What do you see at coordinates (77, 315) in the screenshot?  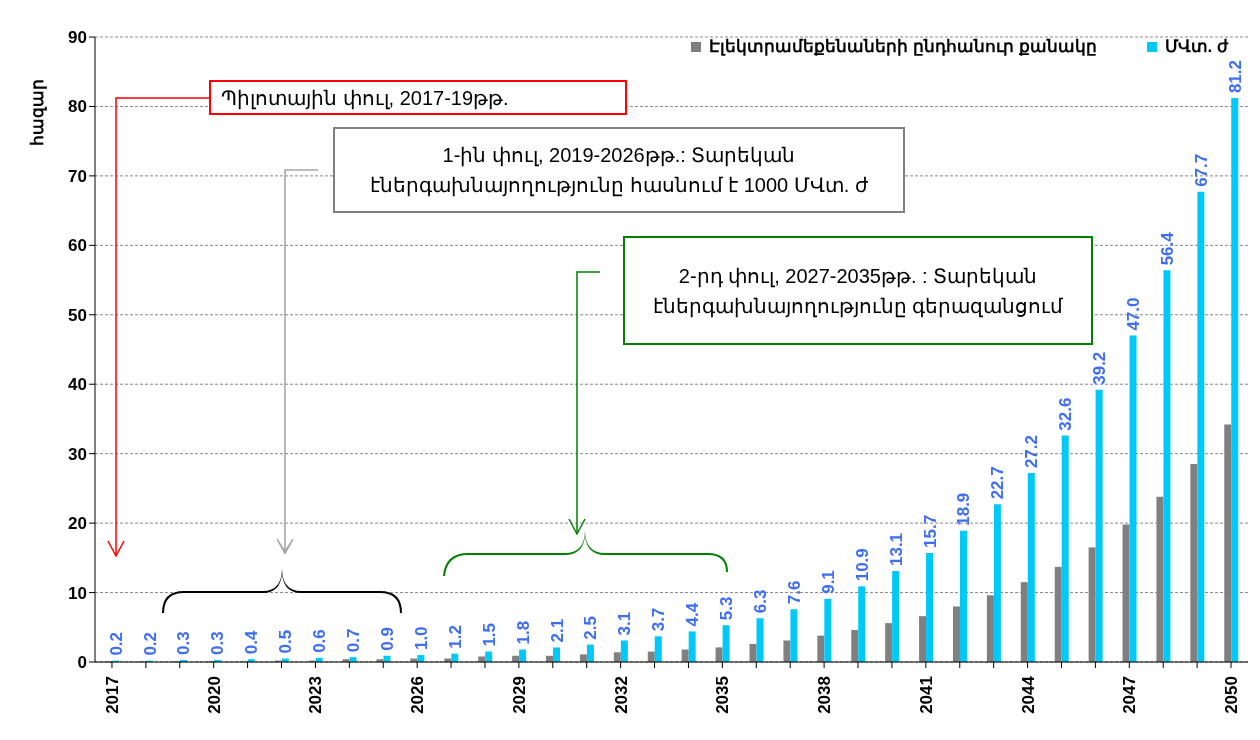 I see `y-tick-label: 50` at bounding box center [77, 315].